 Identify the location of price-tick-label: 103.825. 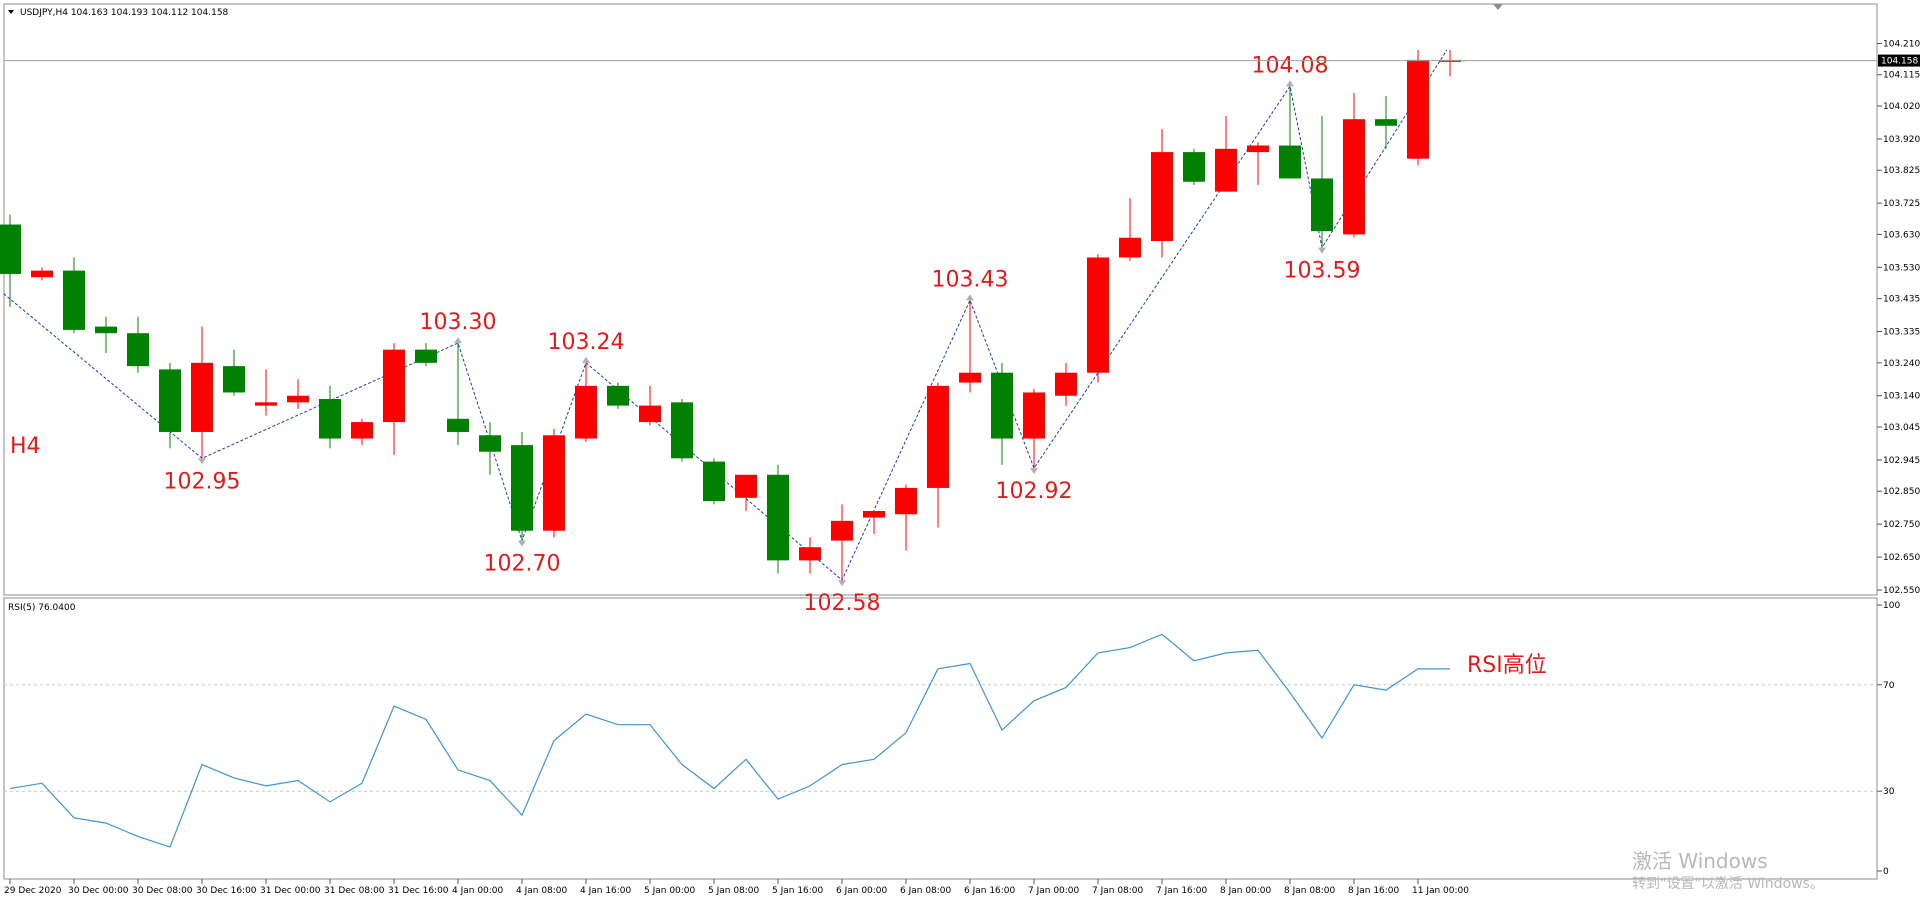
(1901, 171).